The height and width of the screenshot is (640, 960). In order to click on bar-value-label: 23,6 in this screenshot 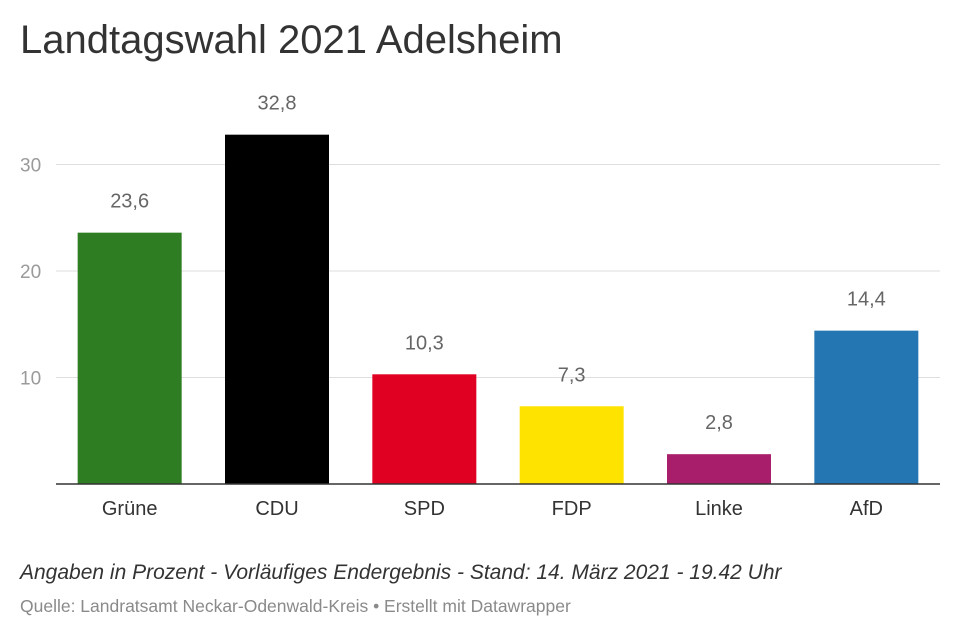, I will do `click(129, 202)`.